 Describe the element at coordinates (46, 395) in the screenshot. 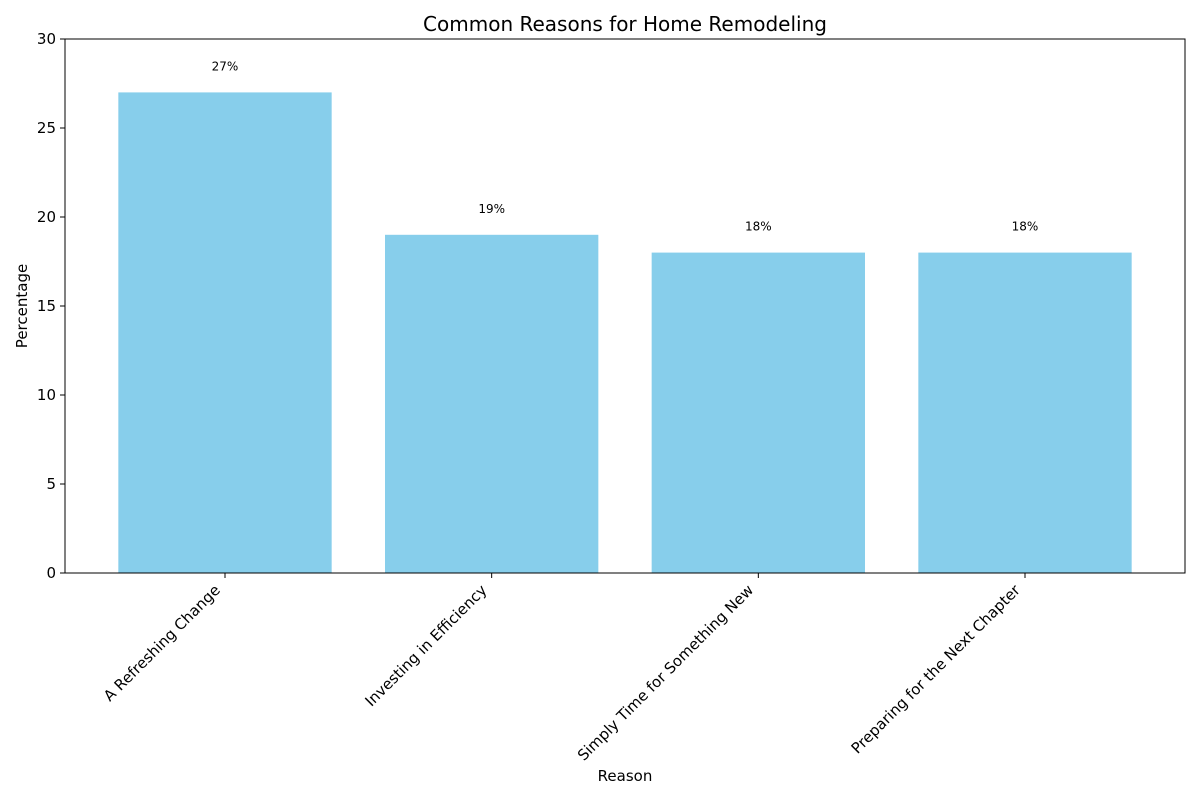

I see `y-tick-label: 10` at that location.